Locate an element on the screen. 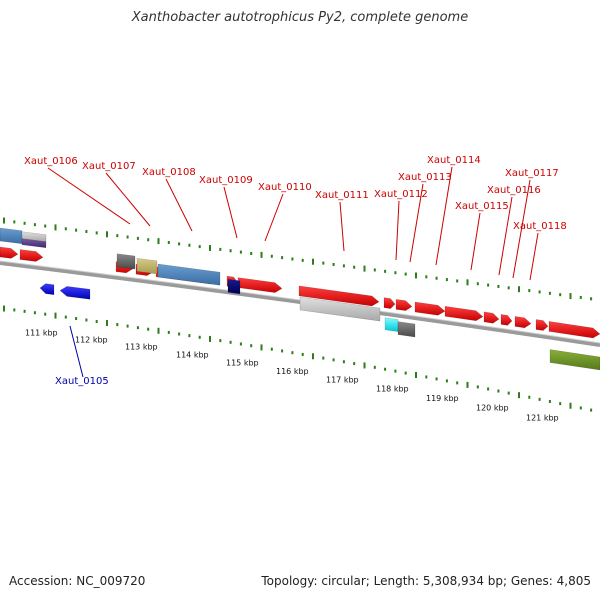  gene-label: Xaut_0115 is located at coordinates (482, 206).